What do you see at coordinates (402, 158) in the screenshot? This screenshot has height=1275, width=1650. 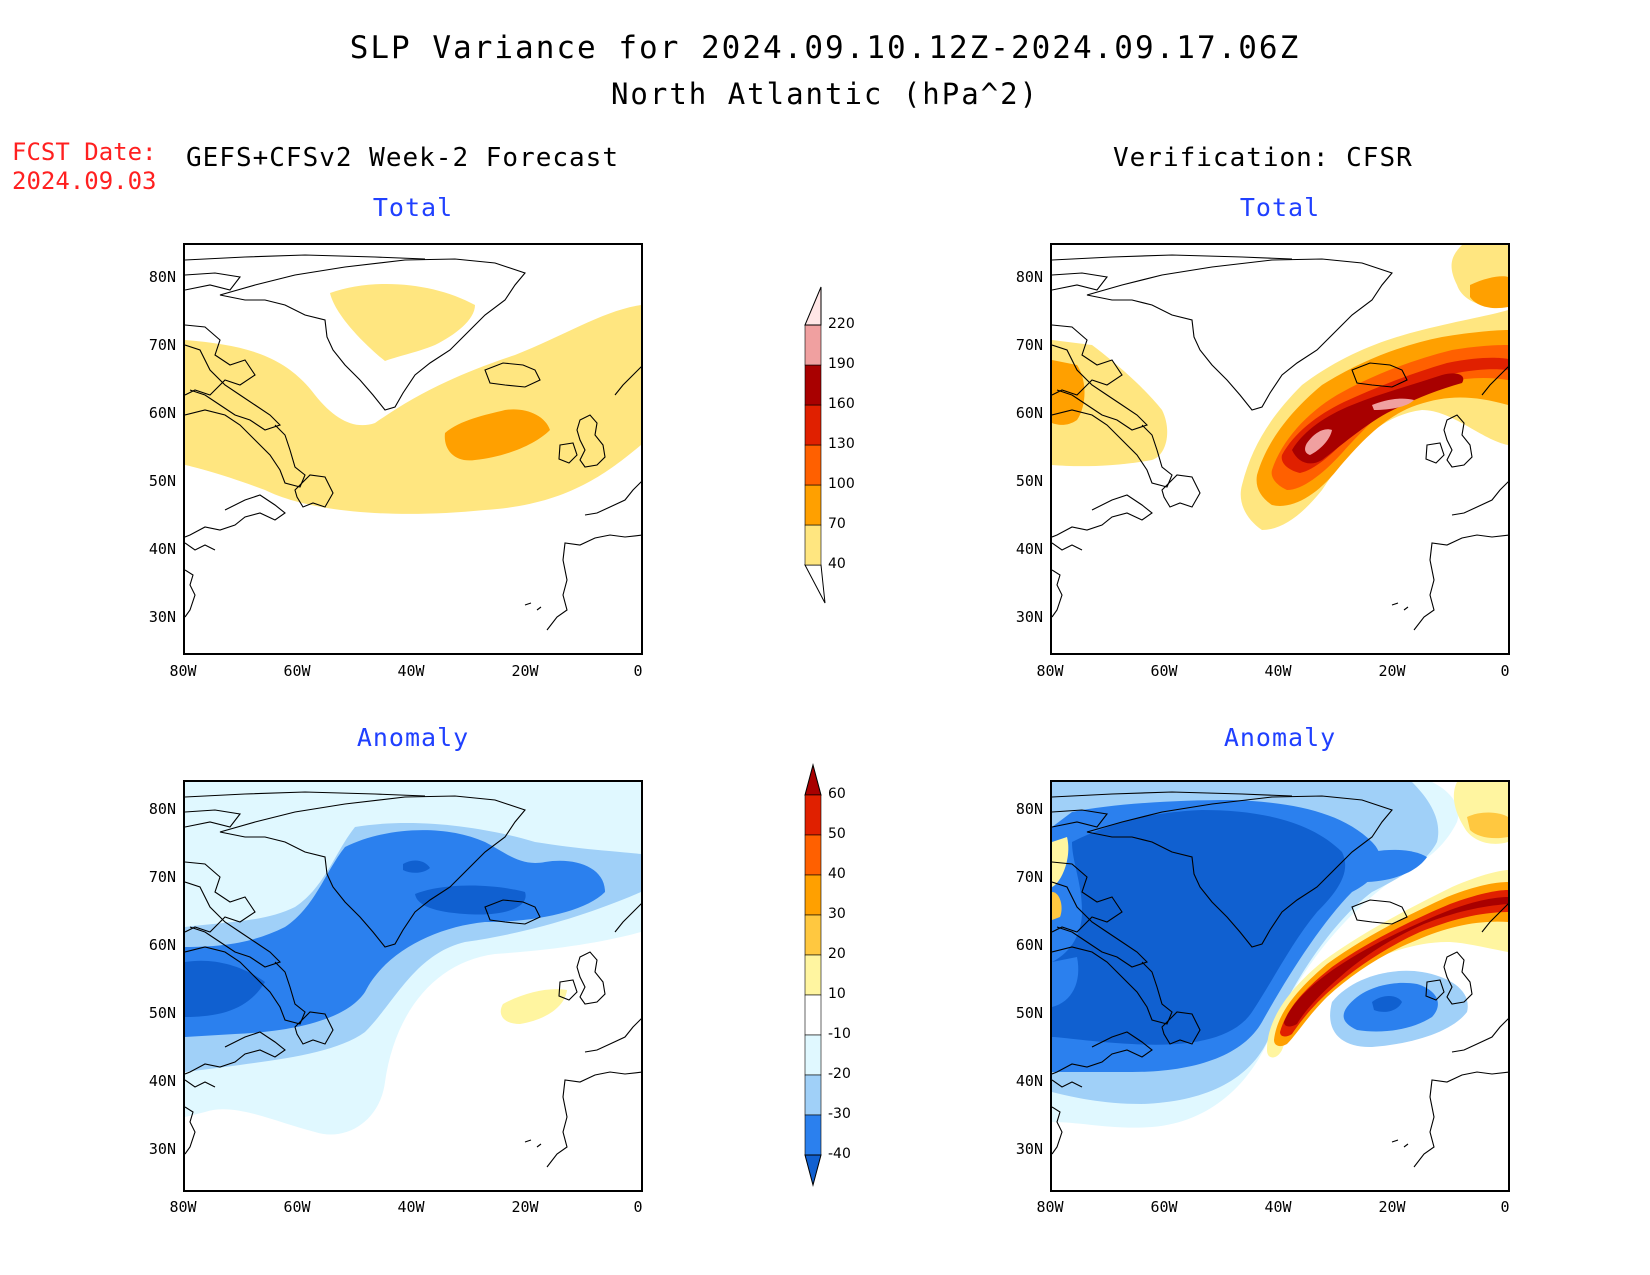 I see `forecast-column-header: GEFS+CFSv2 Week-2 Forecast` at bounding box center [402, 158].